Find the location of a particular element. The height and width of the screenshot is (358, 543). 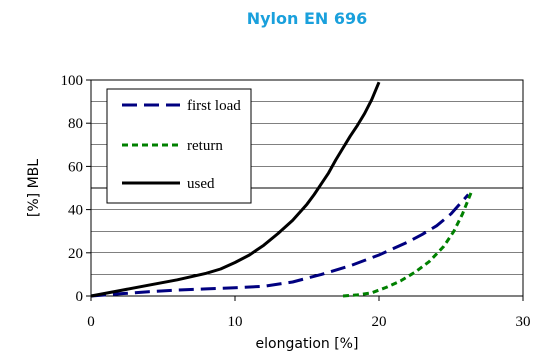

legend-label-first-load: first load is located at coordinates (214, 106).